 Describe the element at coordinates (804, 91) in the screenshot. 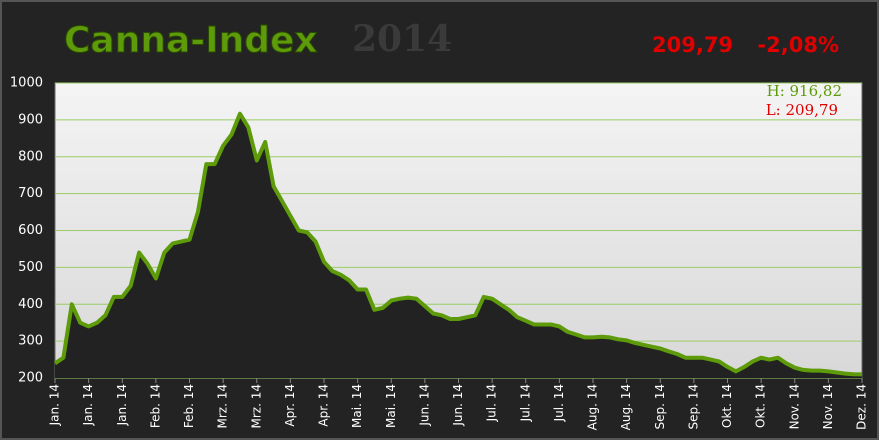

I see `high-label: H: 916,82` at that location.